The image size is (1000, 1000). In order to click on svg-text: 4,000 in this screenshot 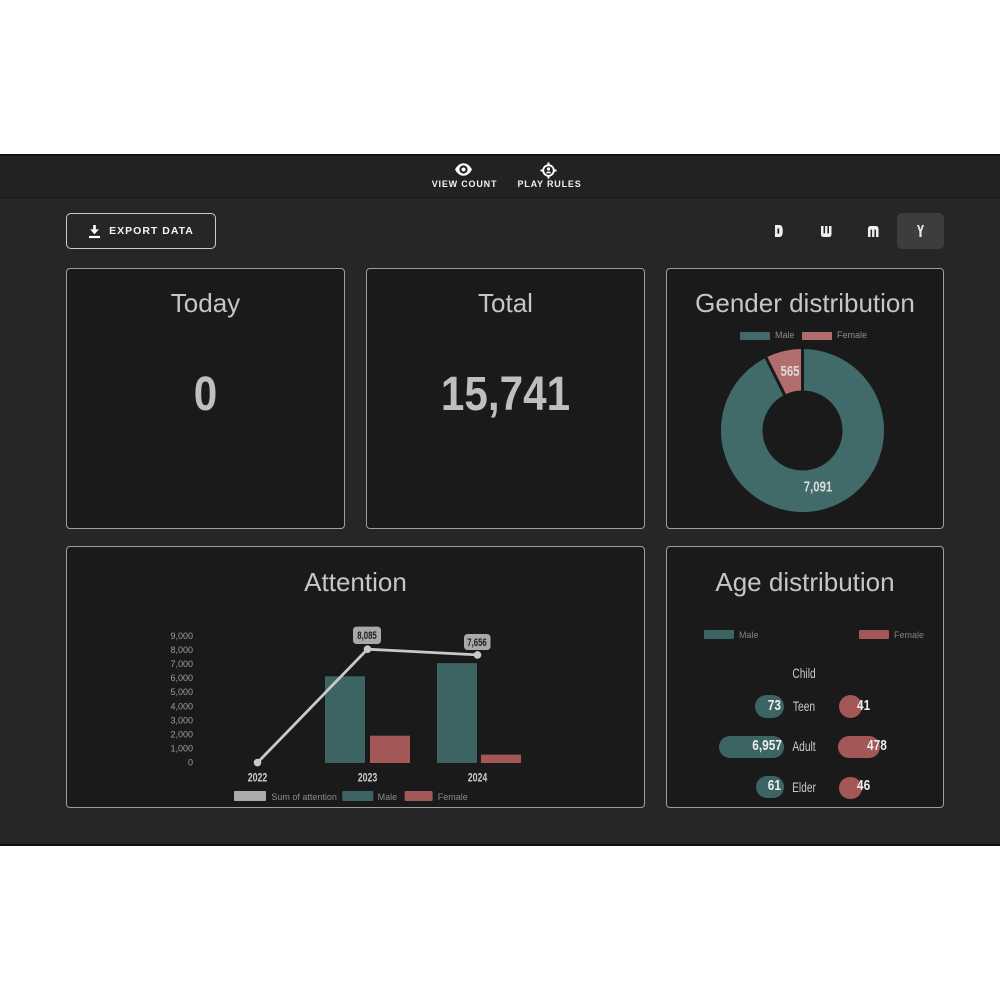, I will do `click(181, 706)`.